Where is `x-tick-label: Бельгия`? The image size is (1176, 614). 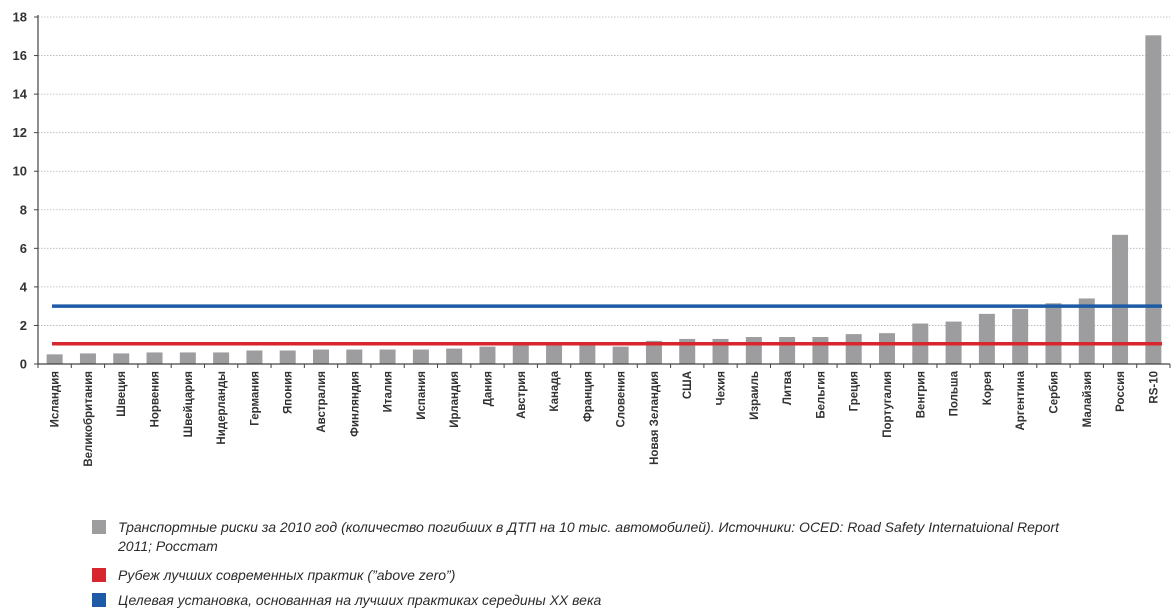
x-tick-label: Бельгия is located at coordinates (821, 395).